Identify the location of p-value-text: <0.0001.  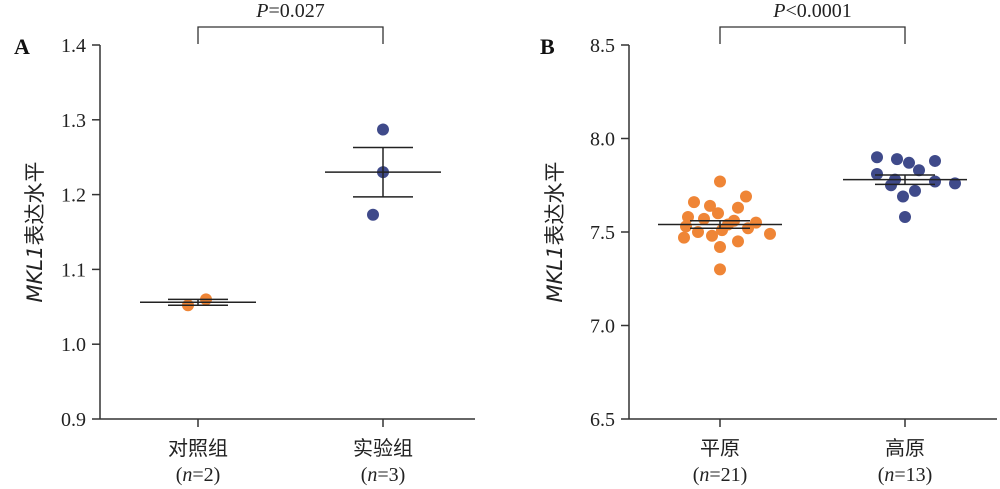
(818, 11).